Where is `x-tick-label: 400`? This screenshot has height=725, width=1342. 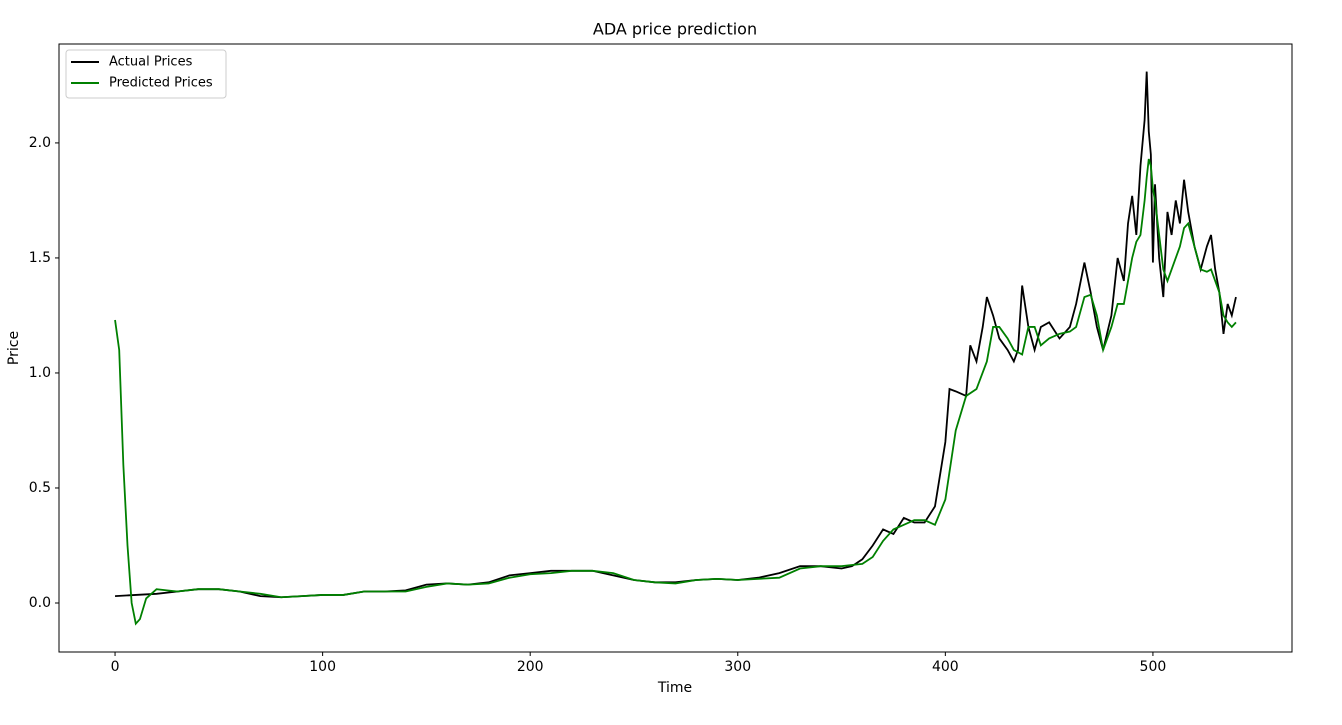 x-tick-label: 400 is located at coordinates (945, 667).